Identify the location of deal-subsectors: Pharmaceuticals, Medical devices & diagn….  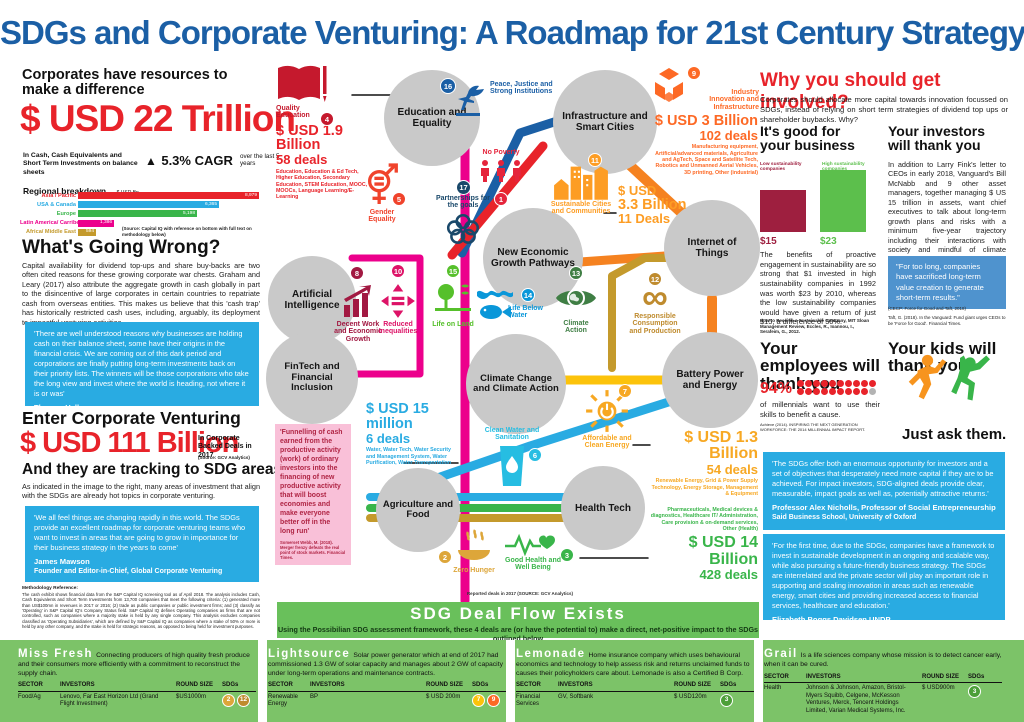
(704, 520).